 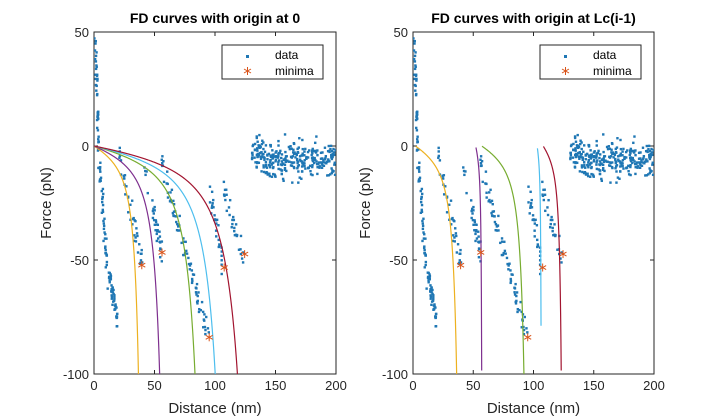 I want to click on legend-minima-marker, so click(x=565, y=71).